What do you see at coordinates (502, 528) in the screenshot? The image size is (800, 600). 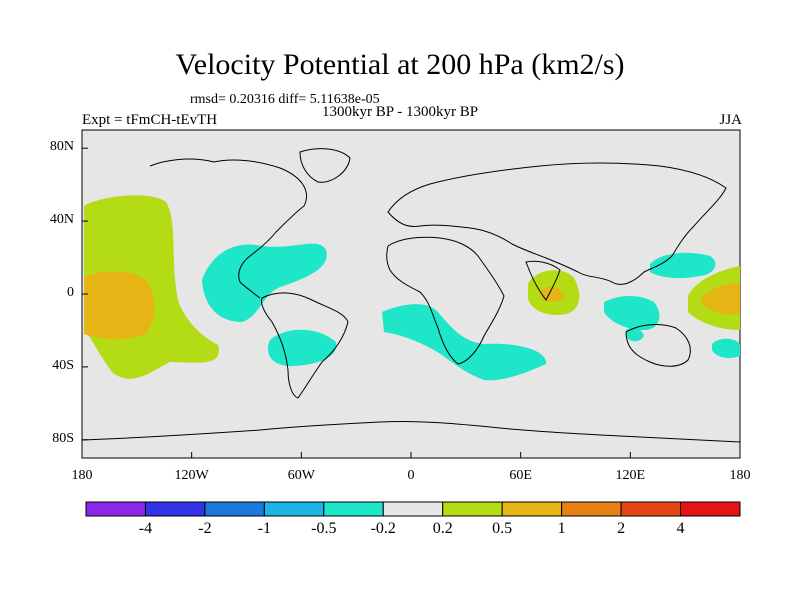 I see `colorbar-label: 0.5` at bounding box center [502, 528].